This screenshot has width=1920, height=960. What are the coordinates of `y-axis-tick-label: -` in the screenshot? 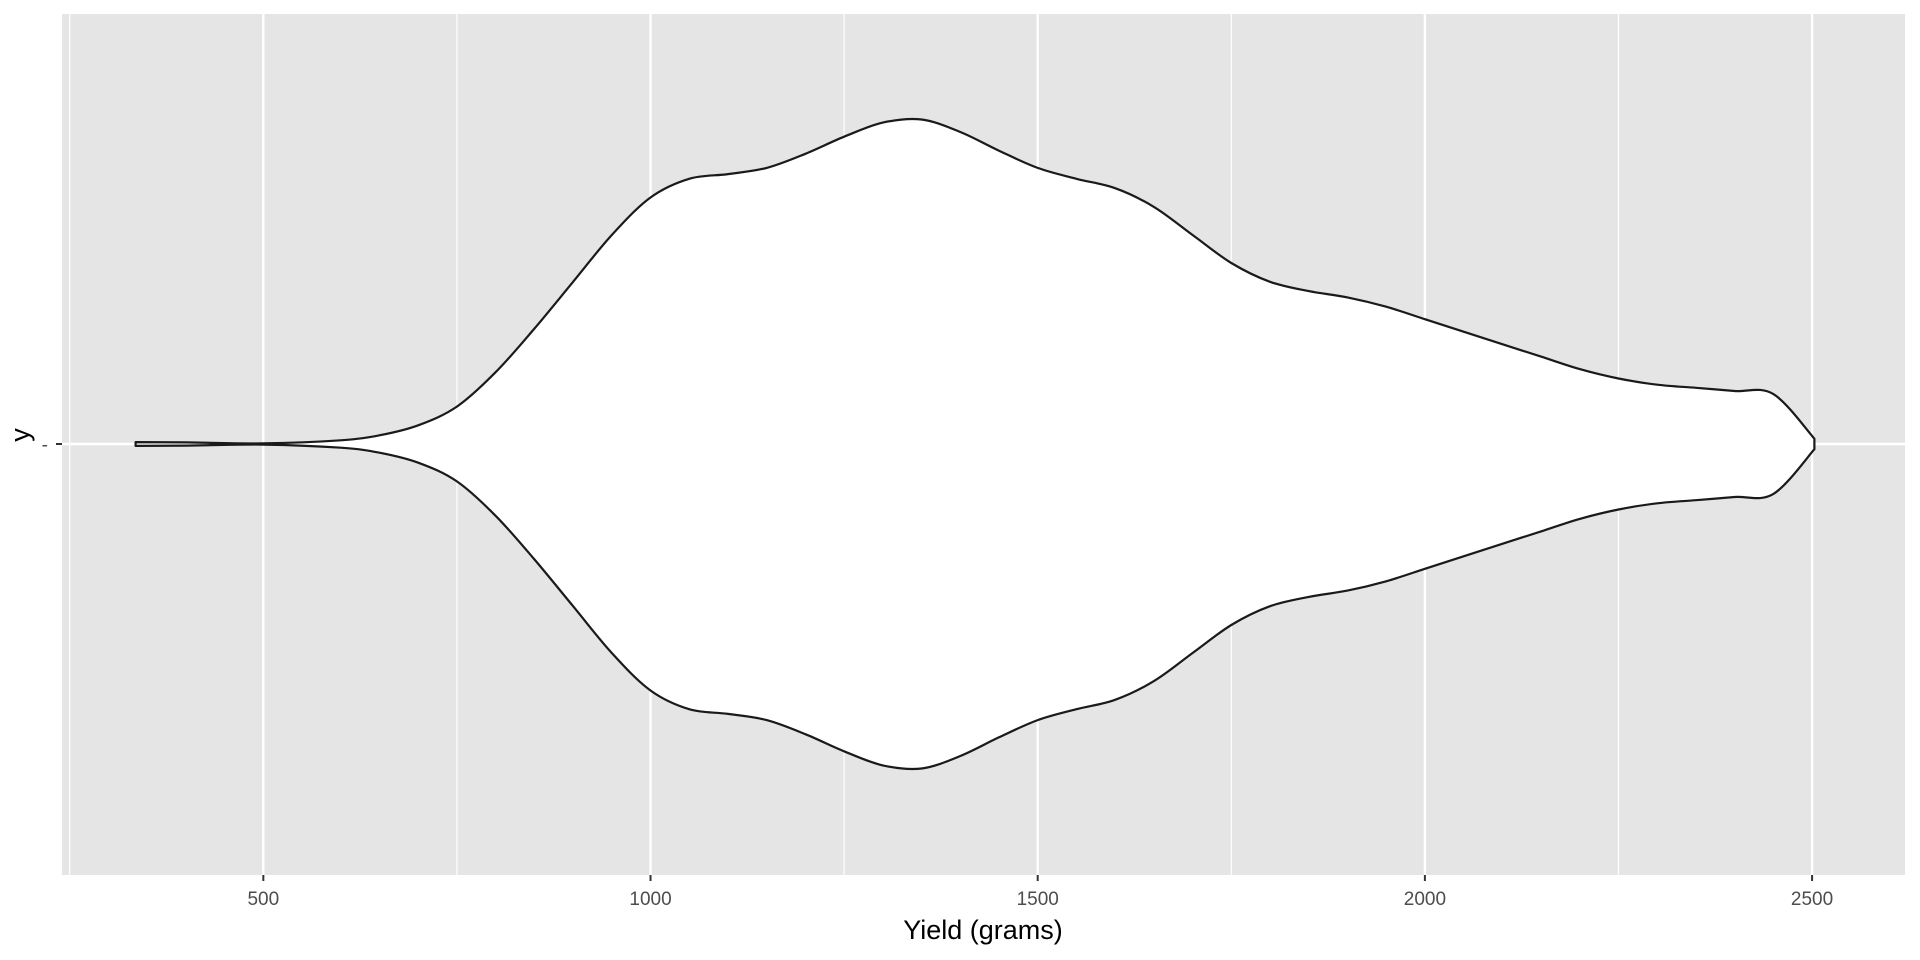 It's located at (45, 445).